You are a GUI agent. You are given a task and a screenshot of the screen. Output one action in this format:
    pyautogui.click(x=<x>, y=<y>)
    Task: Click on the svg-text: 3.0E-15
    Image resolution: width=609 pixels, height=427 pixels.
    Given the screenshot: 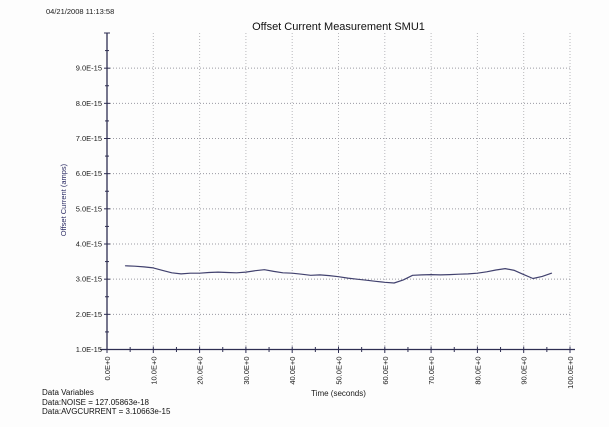 What is the action you would take?
    pyautogui.click(x=89, y=279)
    